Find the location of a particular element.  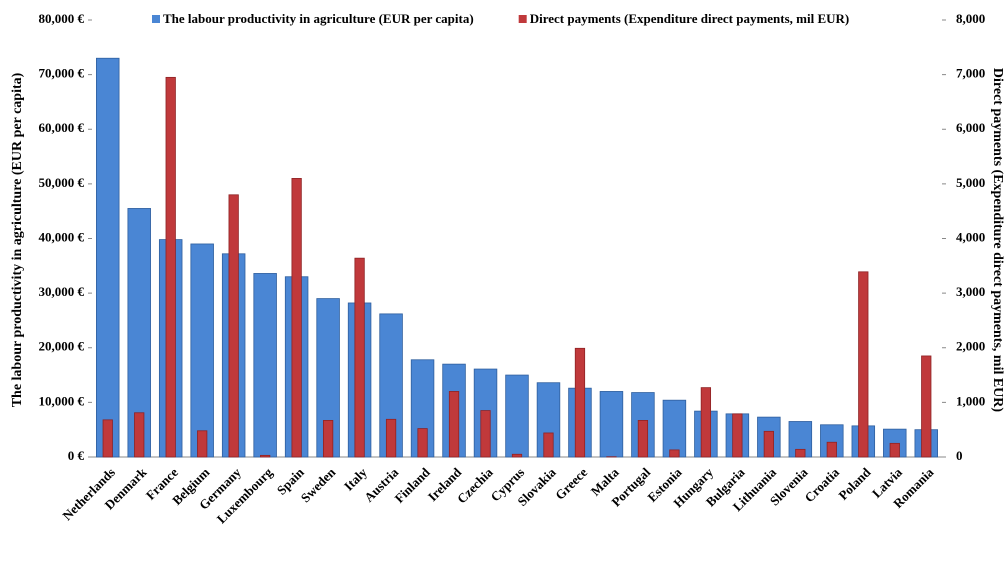

x-tick-label: Finland is located at coordinates (413, 485).